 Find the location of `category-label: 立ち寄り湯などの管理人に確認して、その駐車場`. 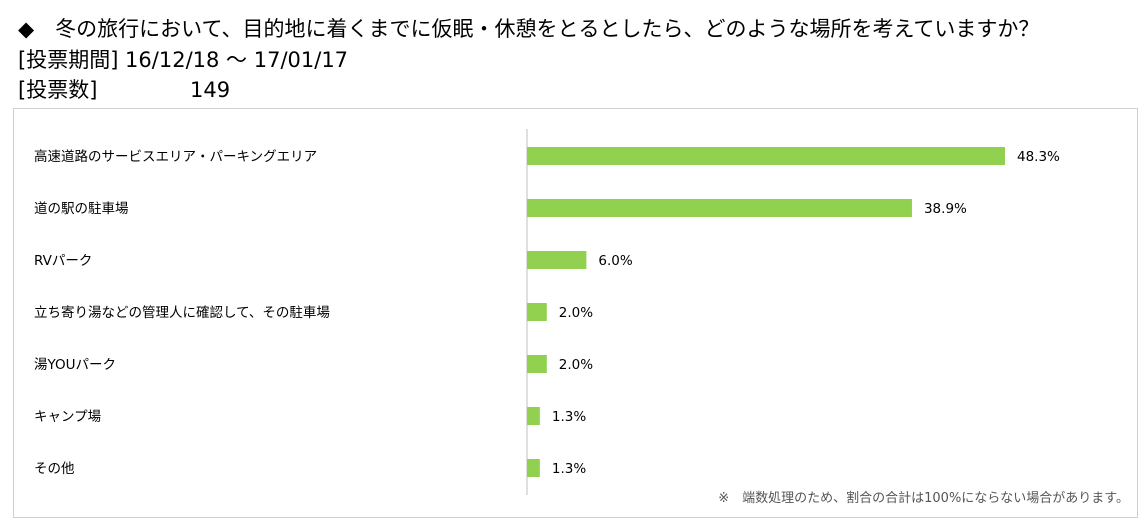

category-label: 立ち寄り湯などの管理人に確認して、その駐車場 is located at coordinates (182, 312).